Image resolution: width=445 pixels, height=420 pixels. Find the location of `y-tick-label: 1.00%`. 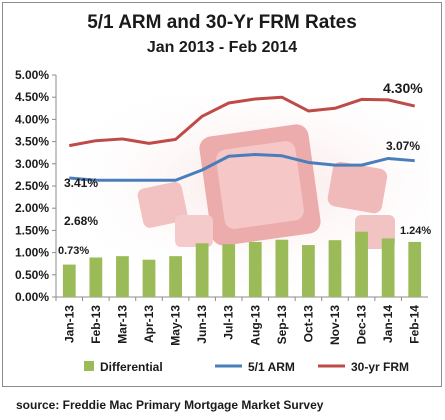

y-tick-label: 1.00% is located at coordinates (32, 253).